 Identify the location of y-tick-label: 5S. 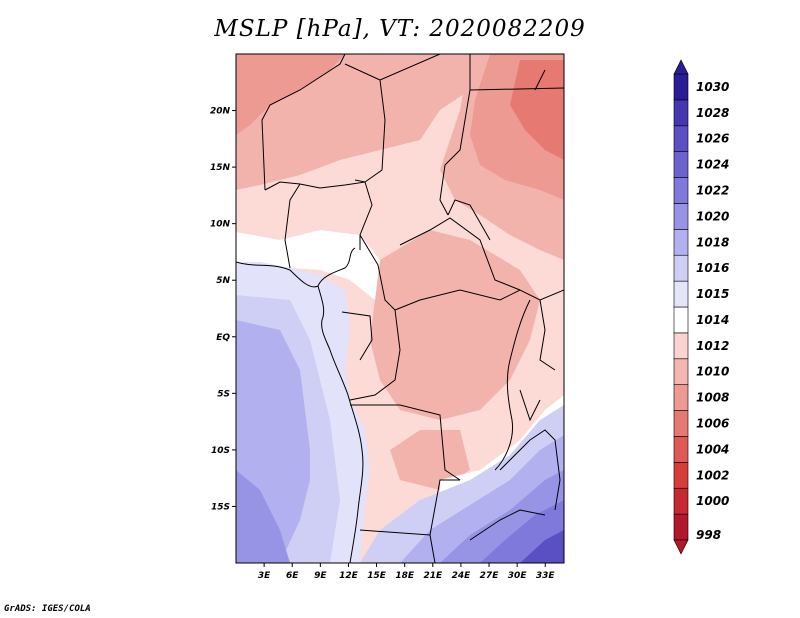
(223, 394).